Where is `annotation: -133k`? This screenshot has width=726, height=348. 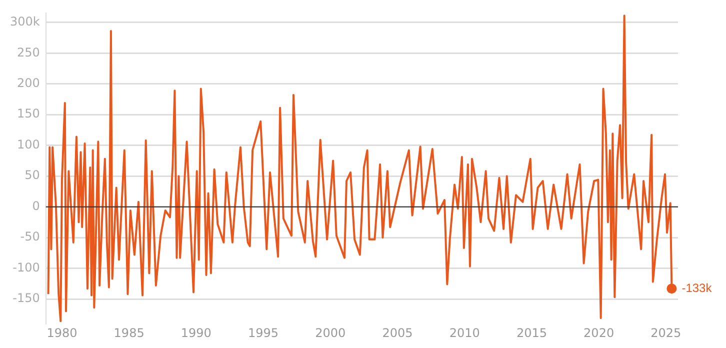
annotation: -133k is located at coordinates (697, 287).